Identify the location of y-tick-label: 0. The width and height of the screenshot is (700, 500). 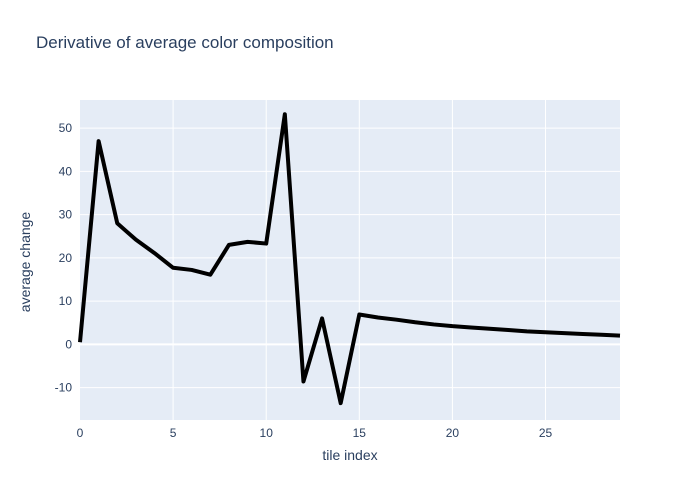
(68, 344).